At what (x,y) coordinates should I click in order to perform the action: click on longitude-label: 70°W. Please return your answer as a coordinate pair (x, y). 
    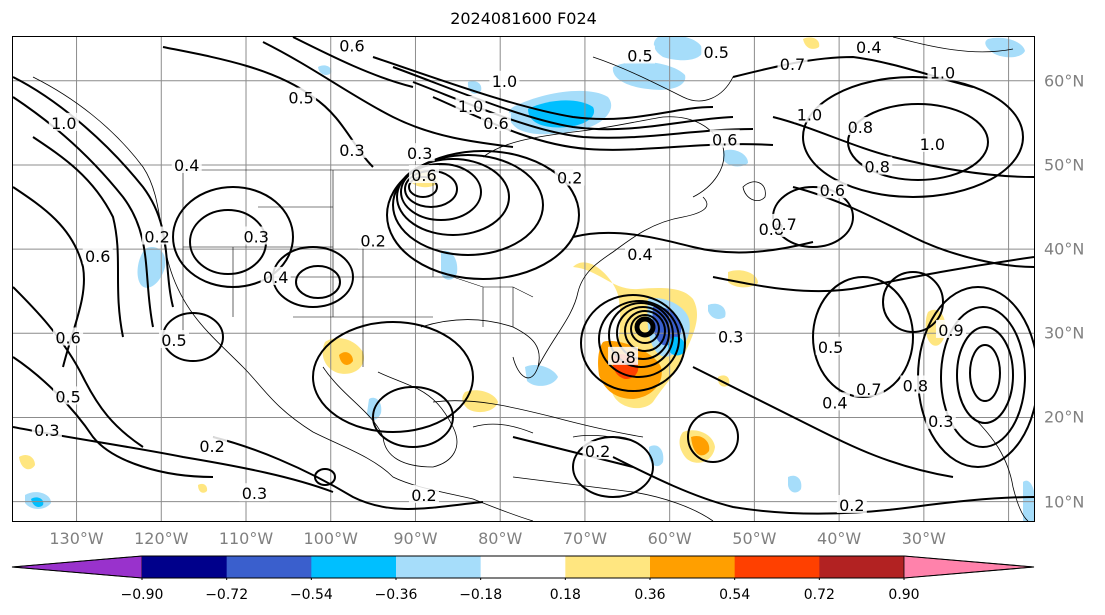
    Looking at the image, I should click on (585, 538).